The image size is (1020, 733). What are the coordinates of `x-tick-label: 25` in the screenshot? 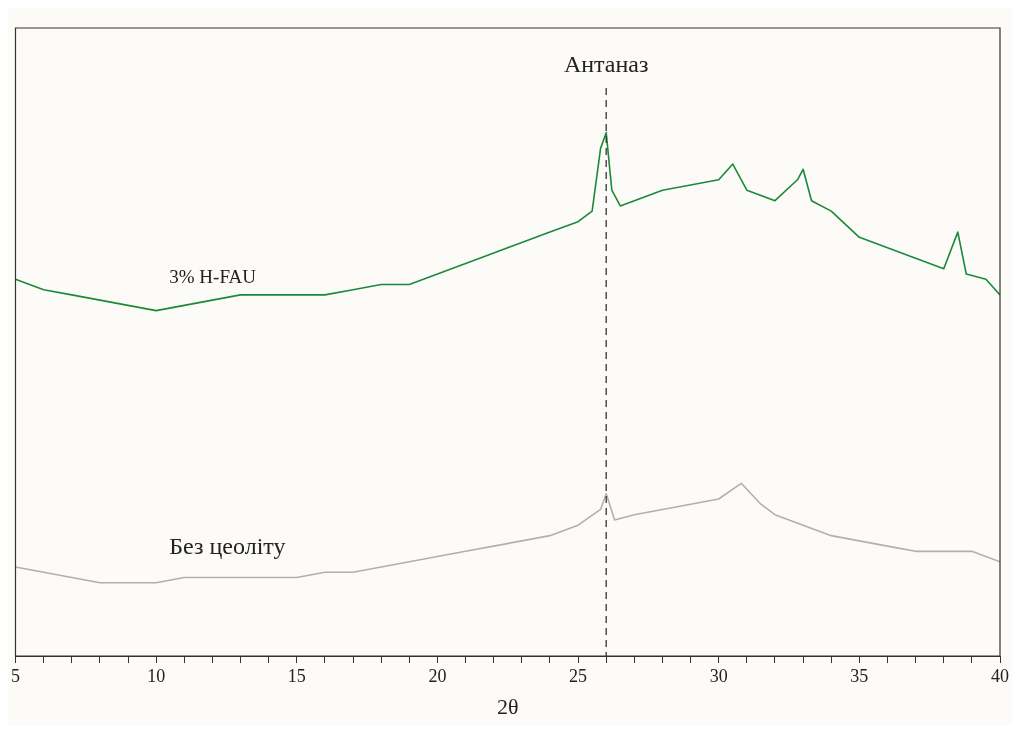 It's located at (578, 675).